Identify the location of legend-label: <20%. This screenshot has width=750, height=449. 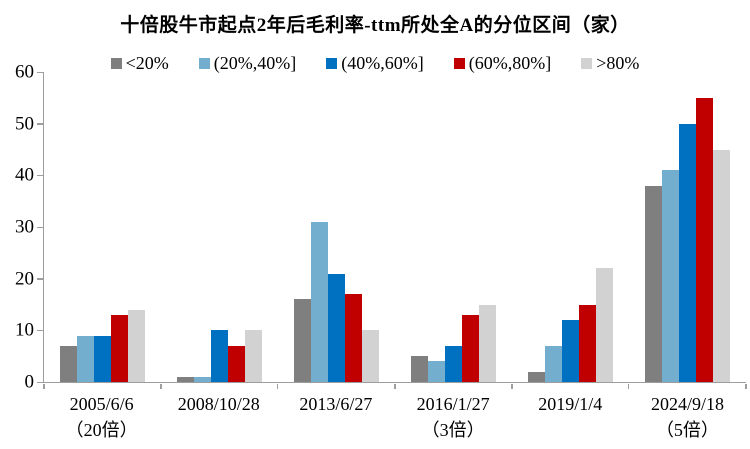
(147, 63).